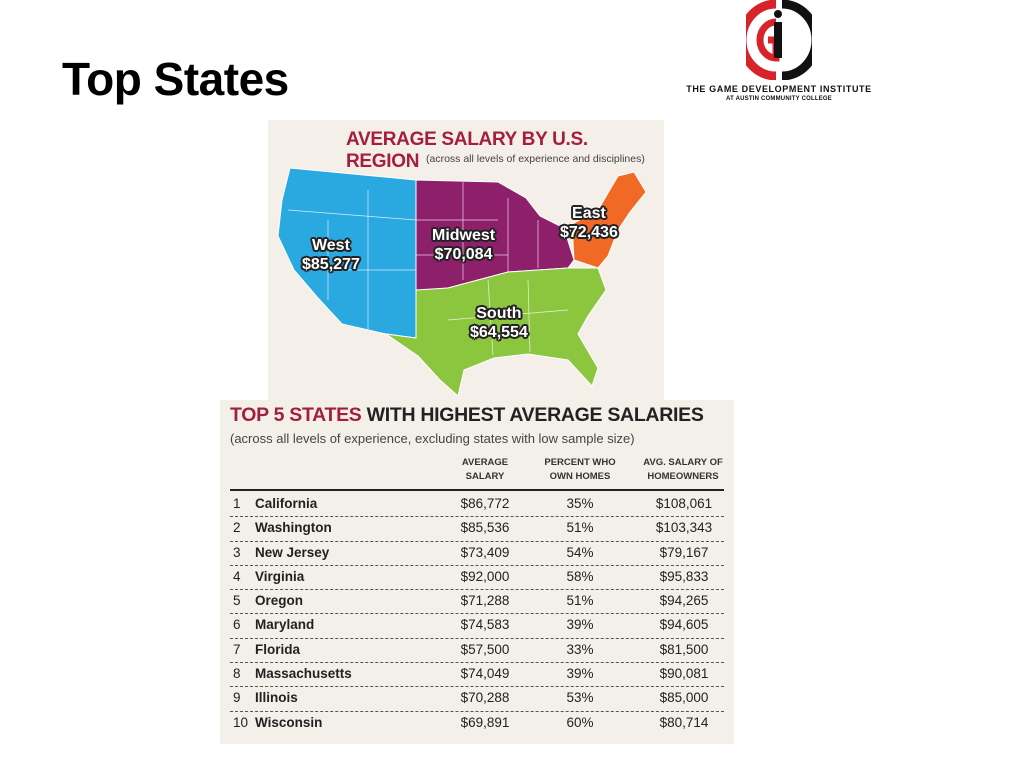 Image resolution: width=1024 pixels, height=768 pixels. I want to click on salary-cell: $86,772, so click(485, 503).